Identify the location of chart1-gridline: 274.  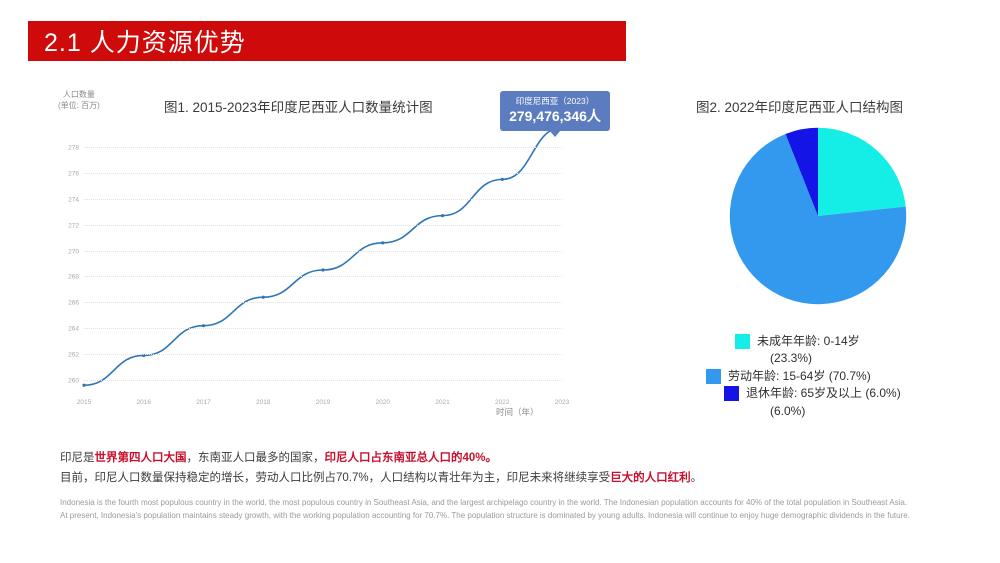
(315, 199).